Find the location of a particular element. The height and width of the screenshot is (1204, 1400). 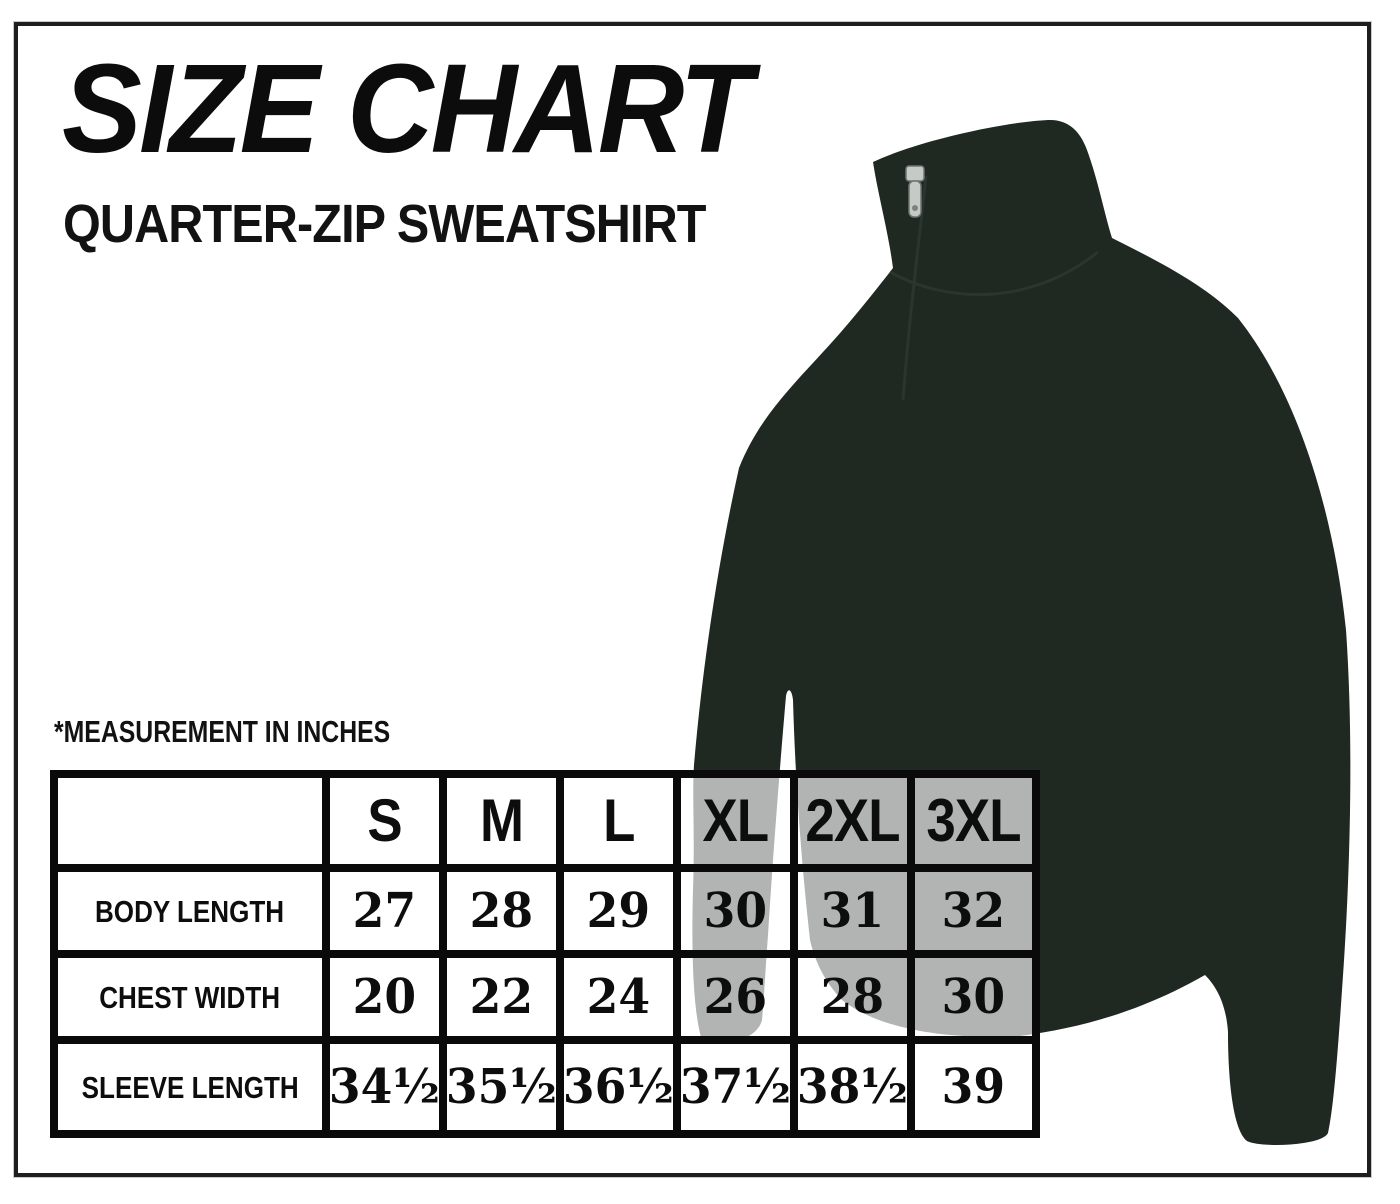

sleeve-length-s: 34½ is located at coordinates (388, 1087).